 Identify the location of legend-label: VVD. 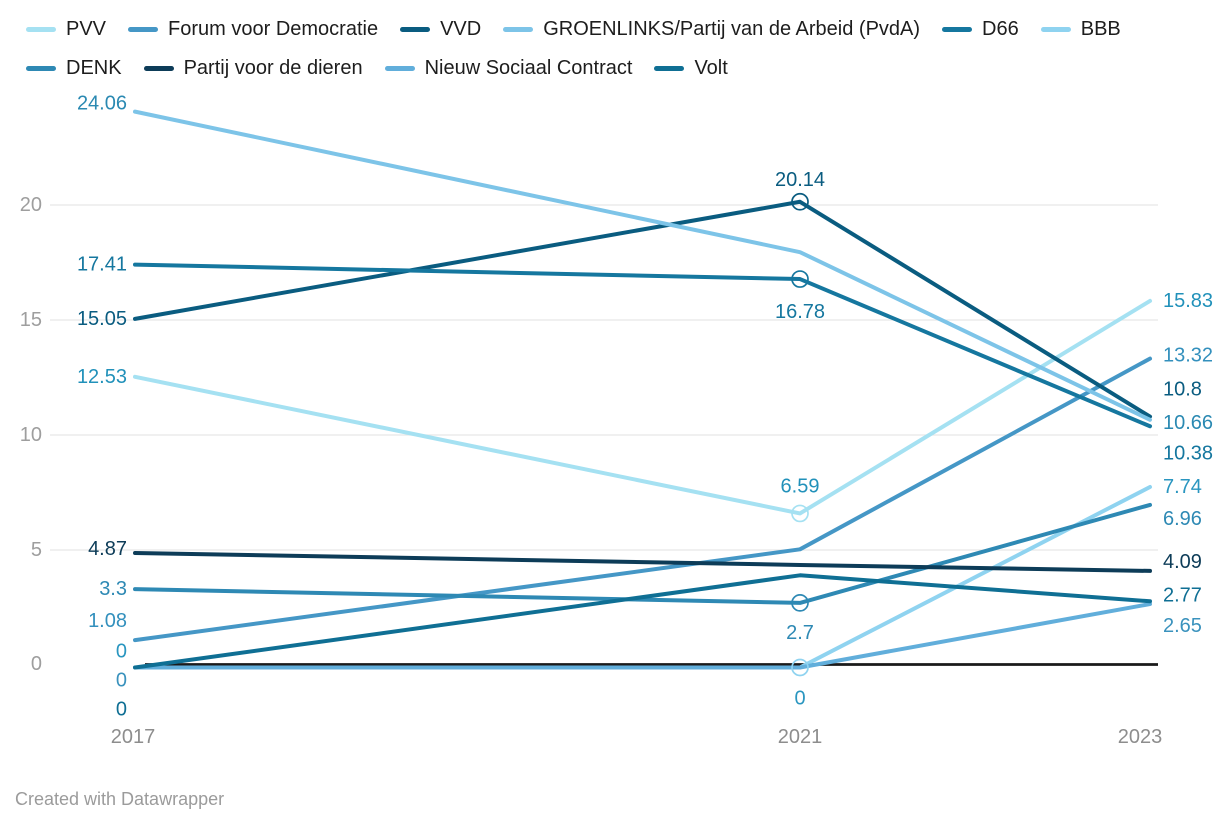
(461, 29).